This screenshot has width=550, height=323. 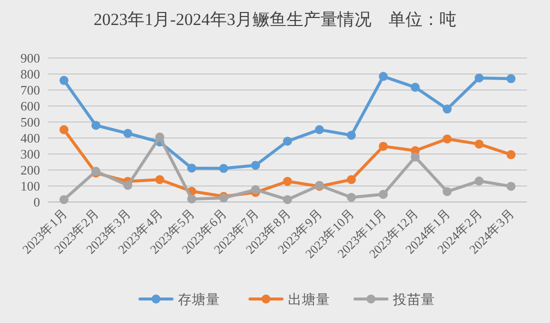 What do you see at coordinates (37, 202) in the screenshot?
I see `y-tick-label: 0` at bounding box center [37, 202].